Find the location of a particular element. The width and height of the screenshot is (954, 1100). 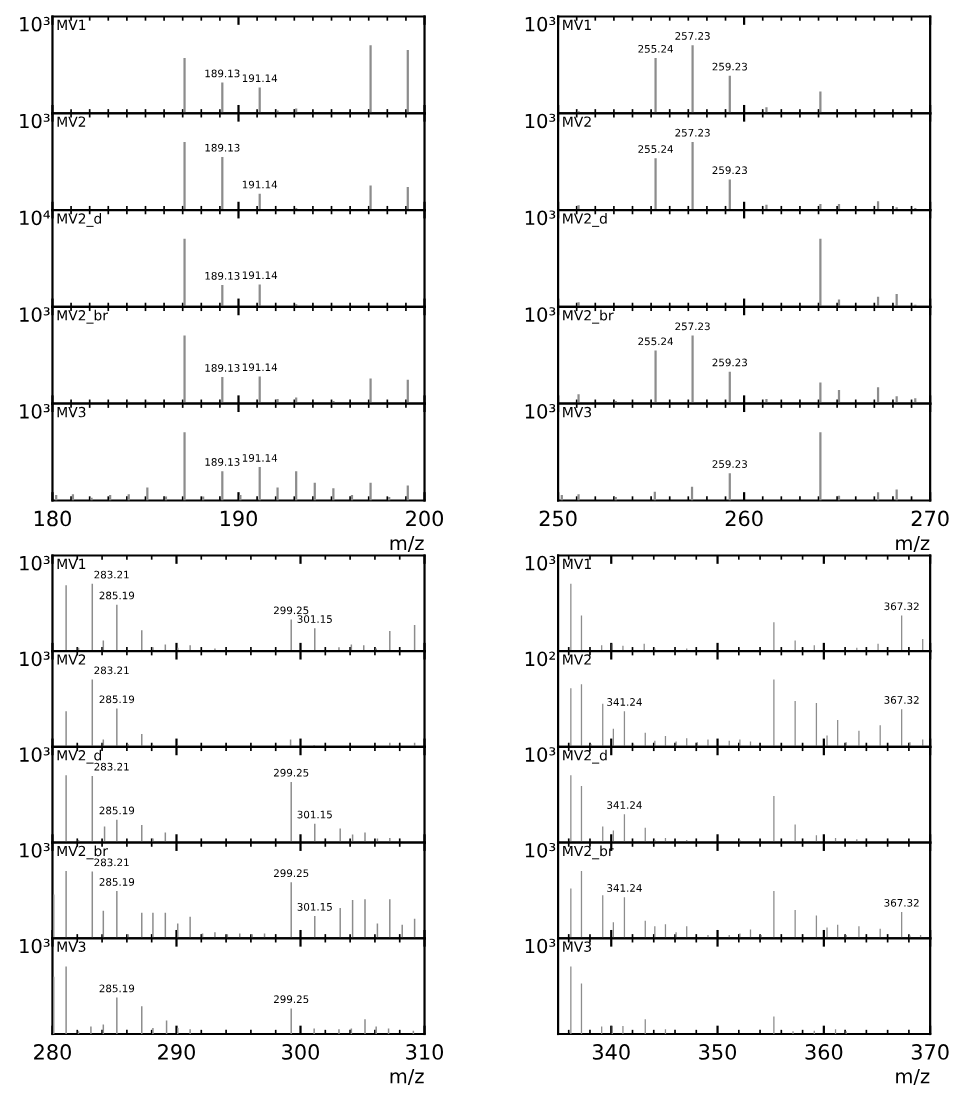

x-tick-label: 360 is located at coordinates (824, 1052).